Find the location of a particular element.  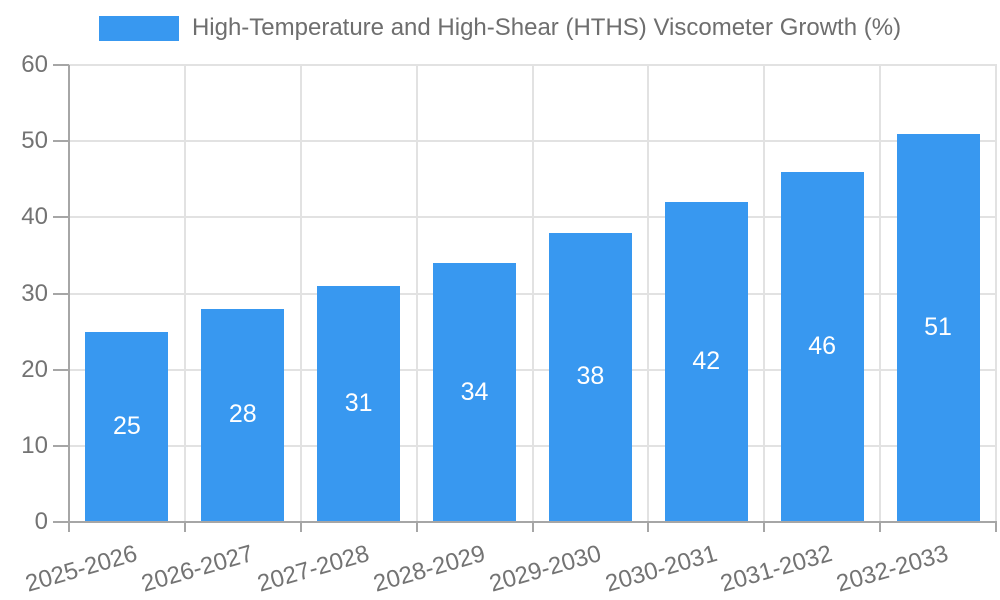

y-tick-label: 20 is located at coordinates (34, 369).